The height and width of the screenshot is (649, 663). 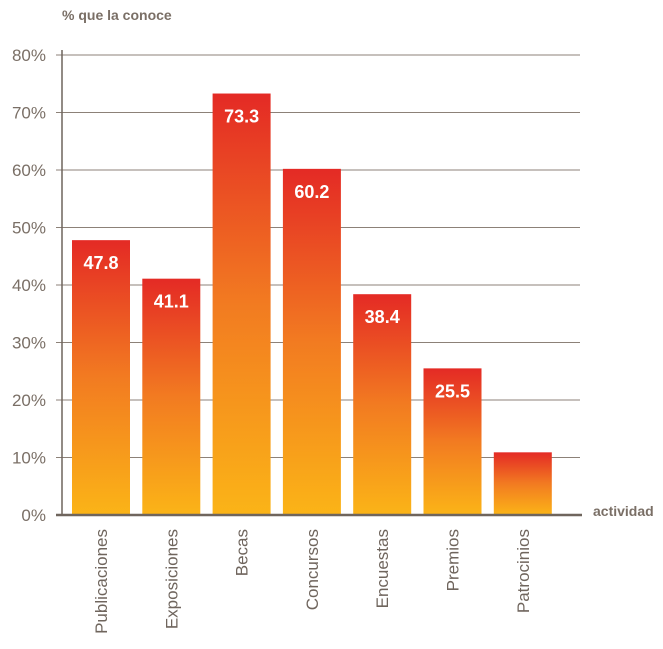 I want to click on category-label: Exposiciones, so click(x=171, y=579).